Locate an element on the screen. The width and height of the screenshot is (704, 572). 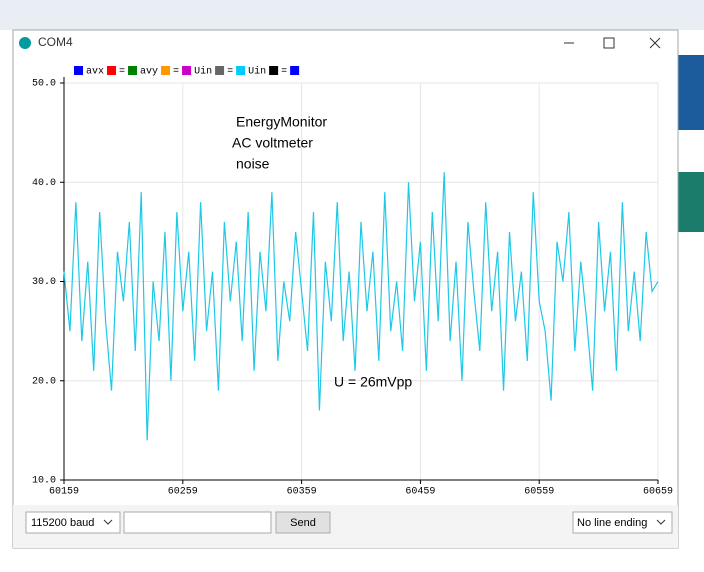
y-tick-label: 10.0 is located at coordinates (44, 481).